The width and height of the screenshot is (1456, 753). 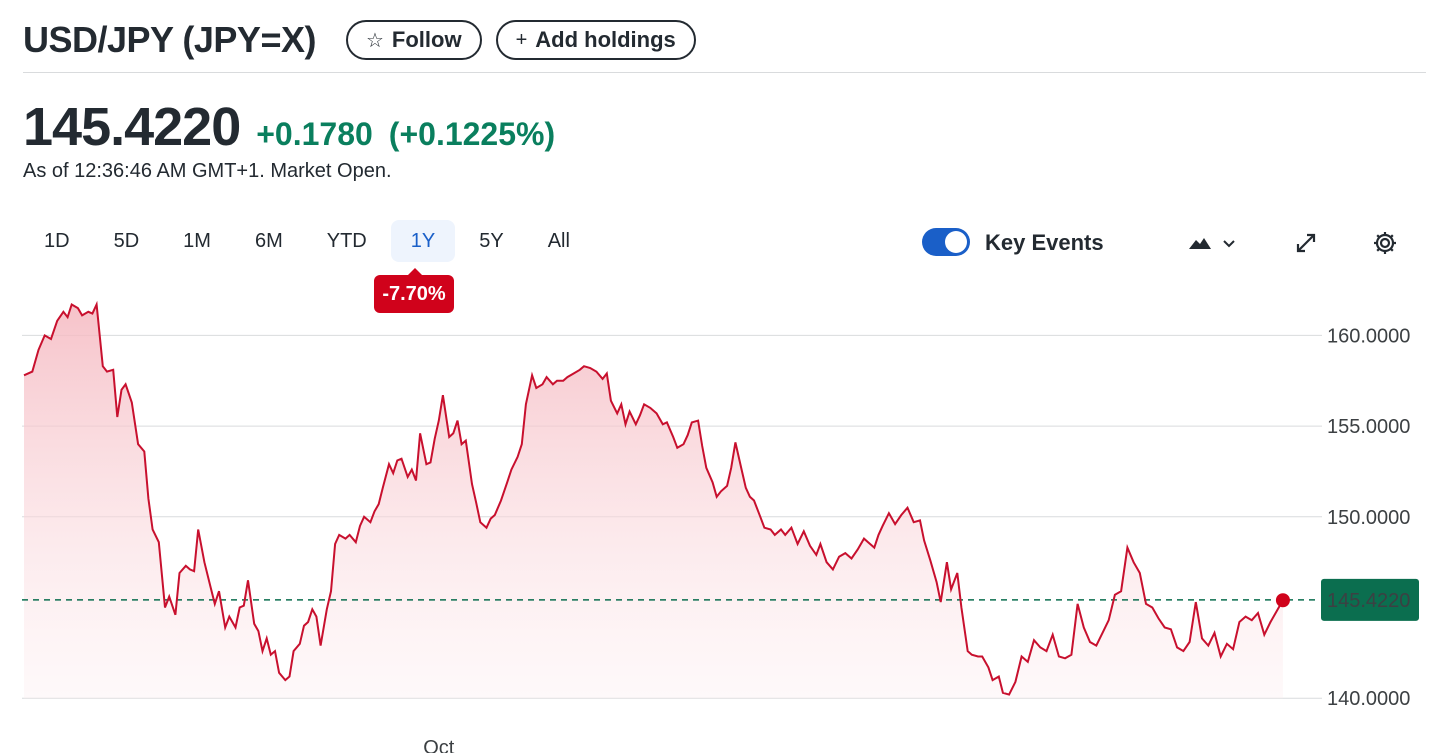 I want to click on chart-type-button, so click(x=1213, y=243).